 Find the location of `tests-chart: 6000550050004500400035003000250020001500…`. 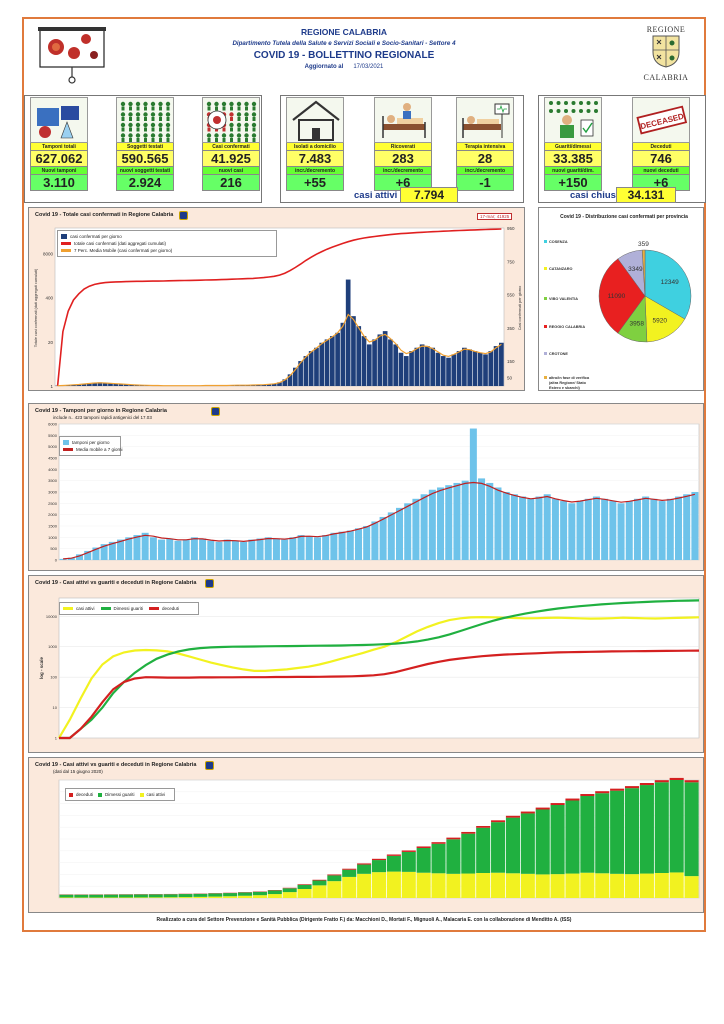

tests-chart: 6000550050004500400035003000250020001500… is located at coordinates (374, 492).